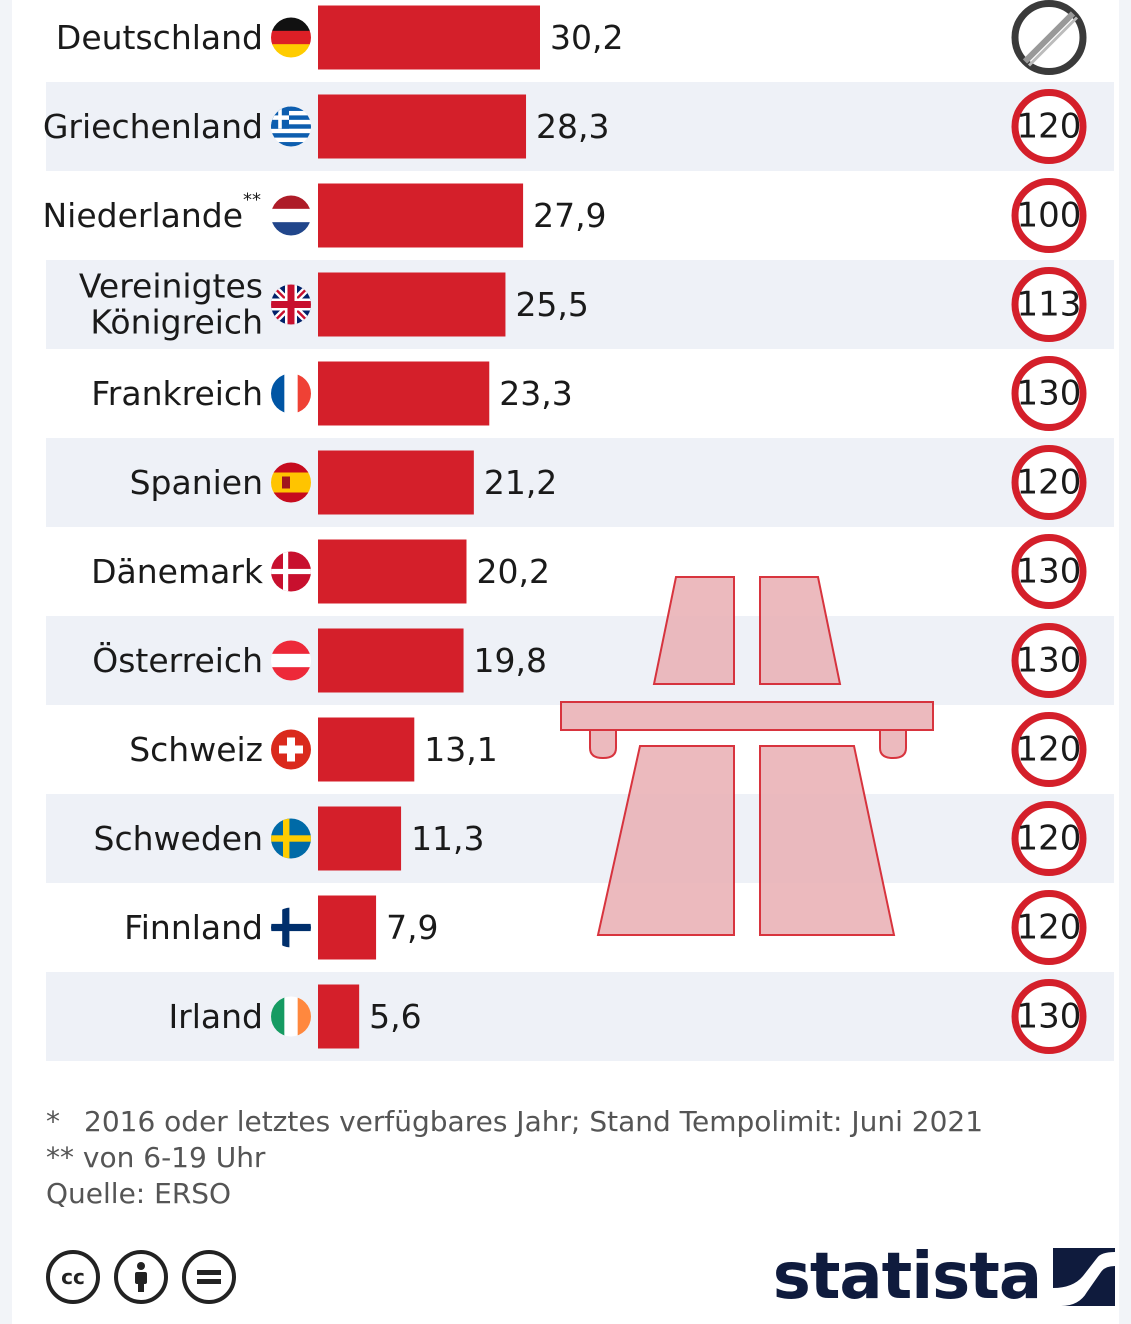  Describe the element at coordinates (572, 126) in the screenshot. I see `value-label: 28,3` at that location.